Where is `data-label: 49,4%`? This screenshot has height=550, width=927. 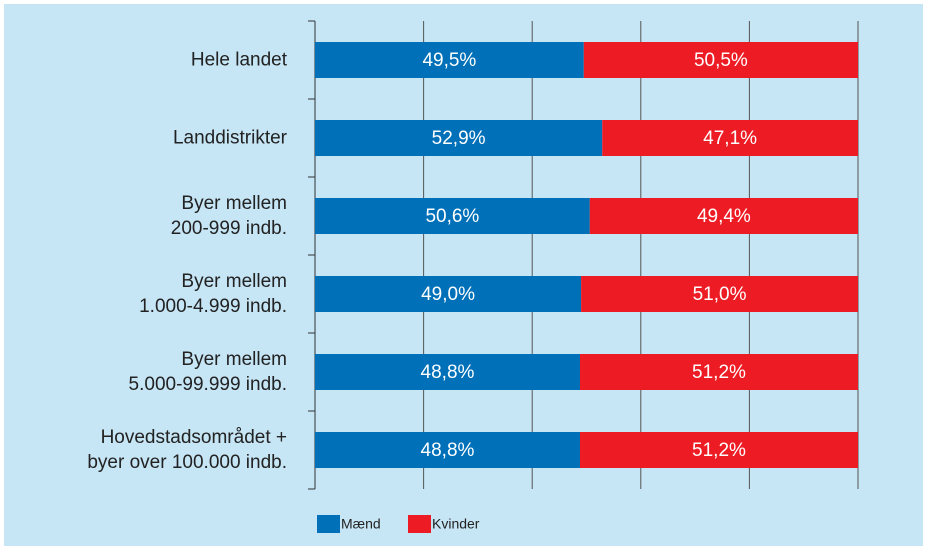
data-label: 49,4% is located at coordinates (724, 216).